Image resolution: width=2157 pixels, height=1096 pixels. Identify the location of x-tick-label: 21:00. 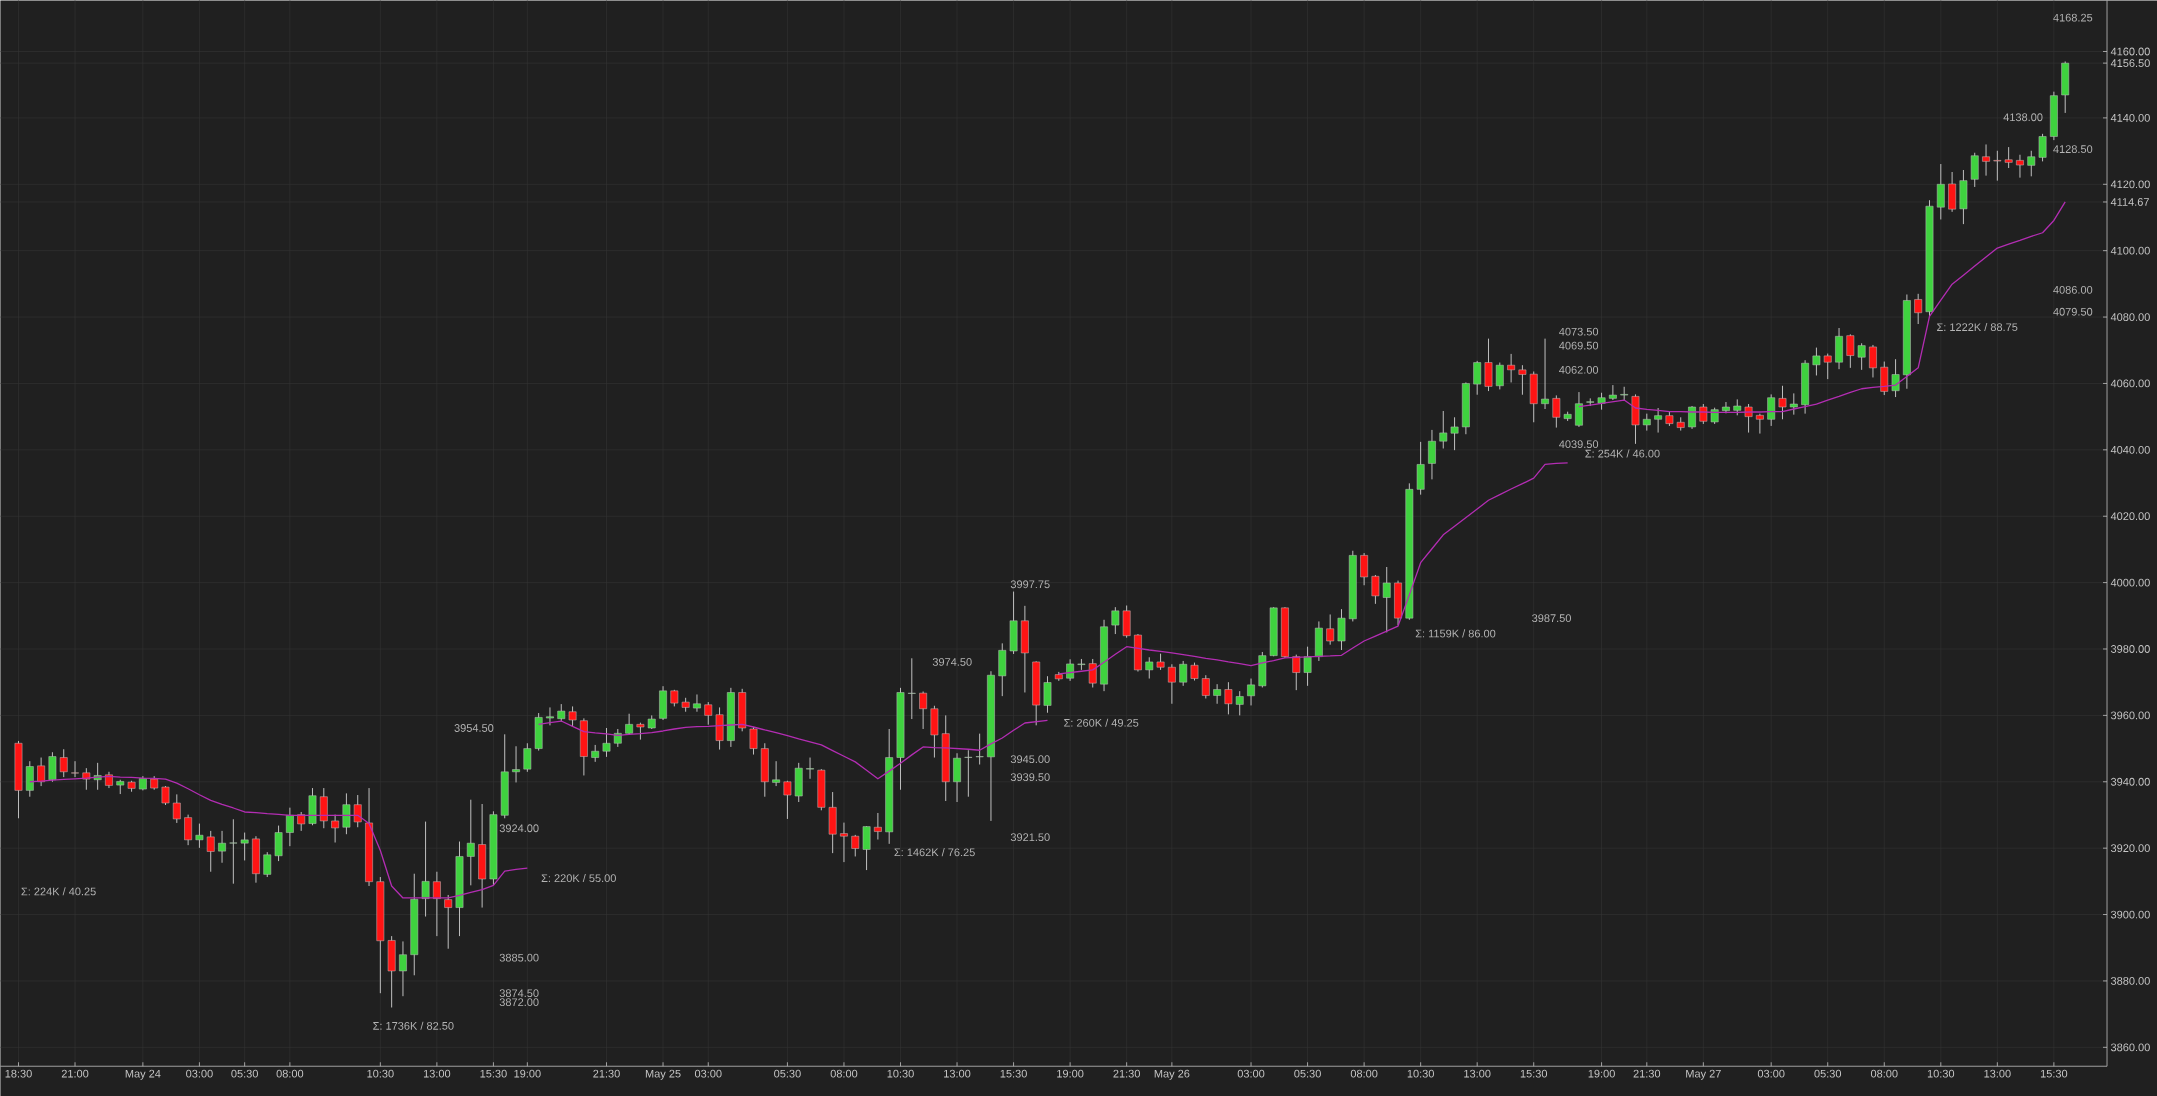
(75, 1073).